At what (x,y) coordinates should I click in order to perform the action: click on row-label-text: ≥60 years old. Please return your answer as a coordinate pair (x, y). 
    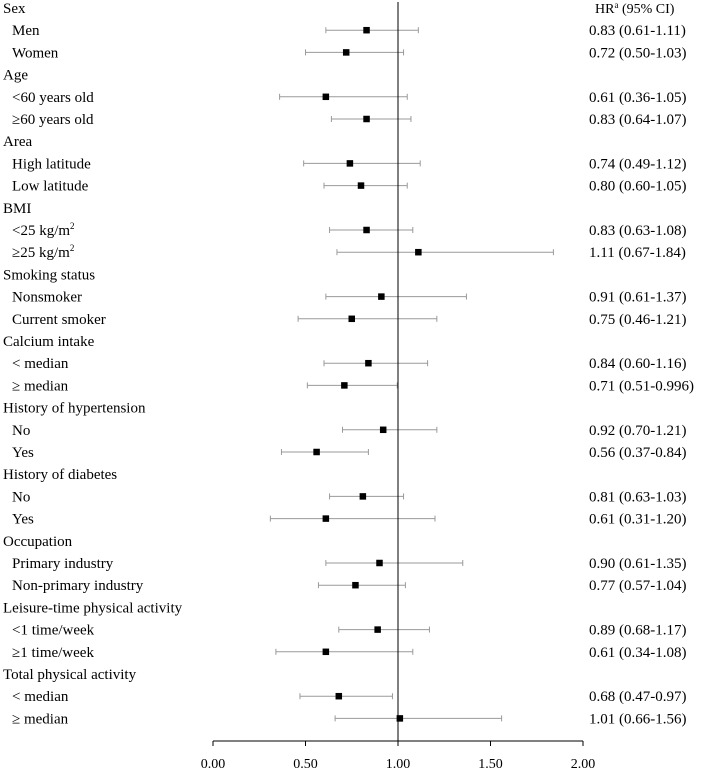
    Looking at the image, I should click on (53, 120).